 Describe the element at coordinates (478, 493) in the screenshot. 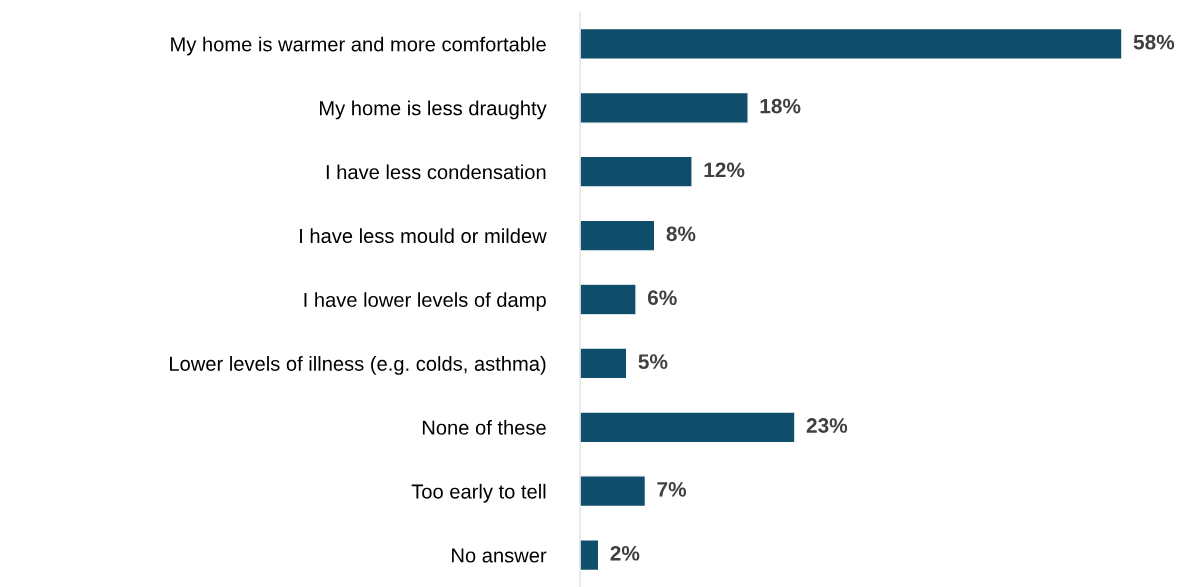

I see `y-tick-label: Too early to tell` at that location.